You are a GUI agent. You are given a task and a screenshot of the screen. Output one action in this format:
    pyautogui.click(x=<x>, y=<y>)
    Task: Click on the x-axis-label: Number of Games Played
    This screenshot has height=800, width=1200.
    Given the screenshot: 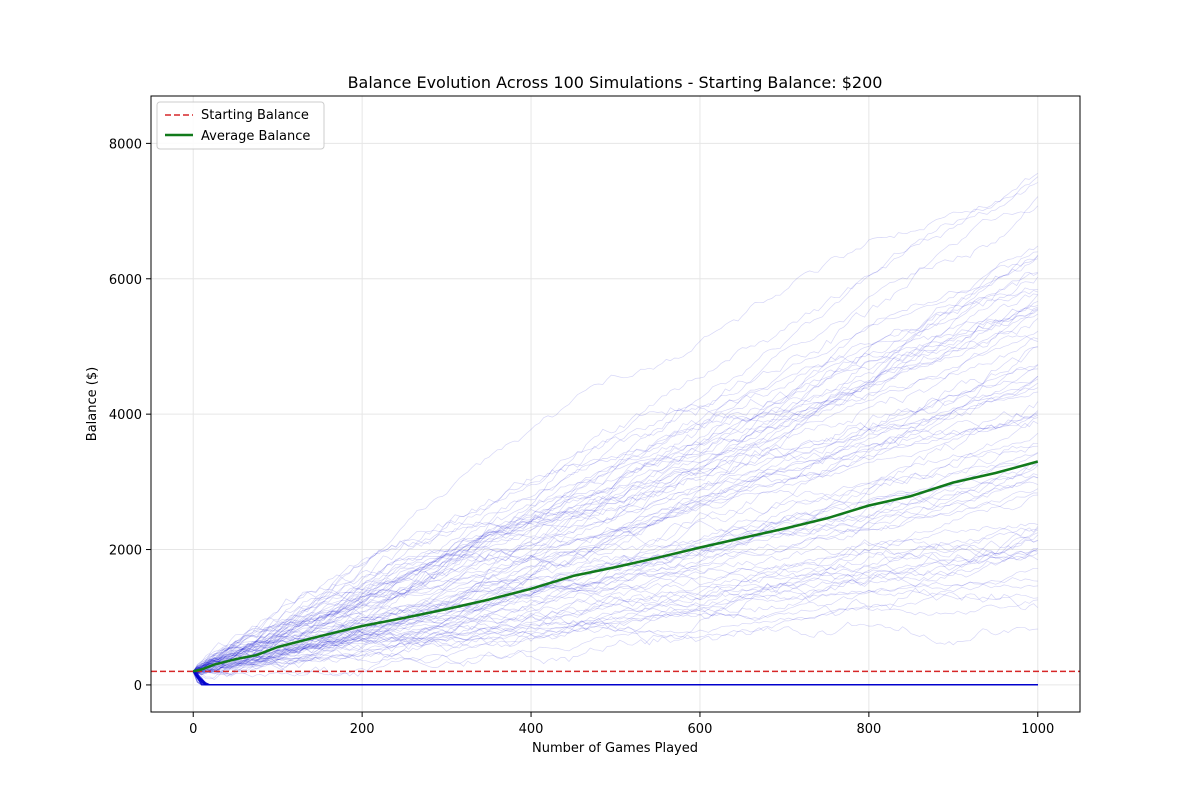 What is the action you would take?
    pyautogui.click(x=615, y=748)
    